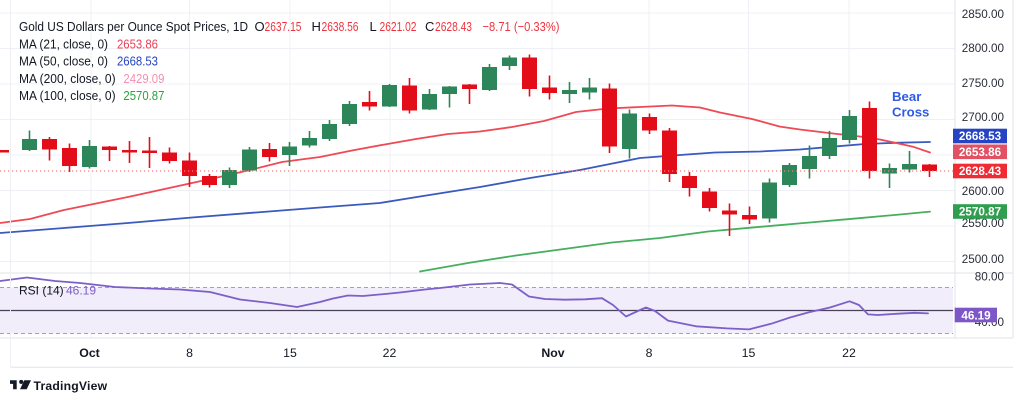  What do you see at coordinates (316, 26) in the screenshot?
I see `svg-text: H` at bounding box center [316, 26].